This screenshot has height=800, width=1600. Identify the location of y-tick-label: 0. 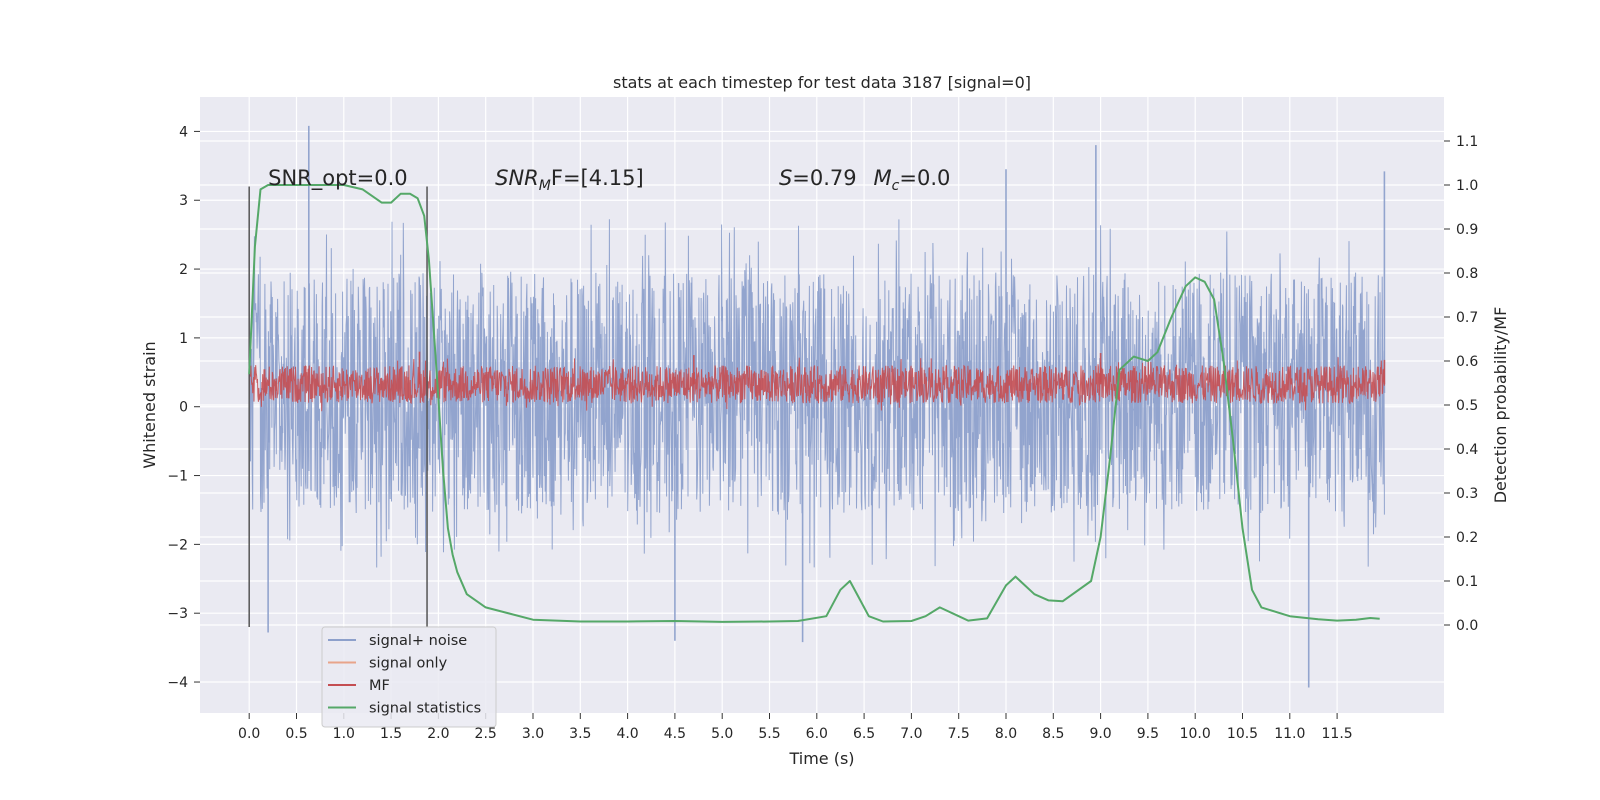
(183, 408).